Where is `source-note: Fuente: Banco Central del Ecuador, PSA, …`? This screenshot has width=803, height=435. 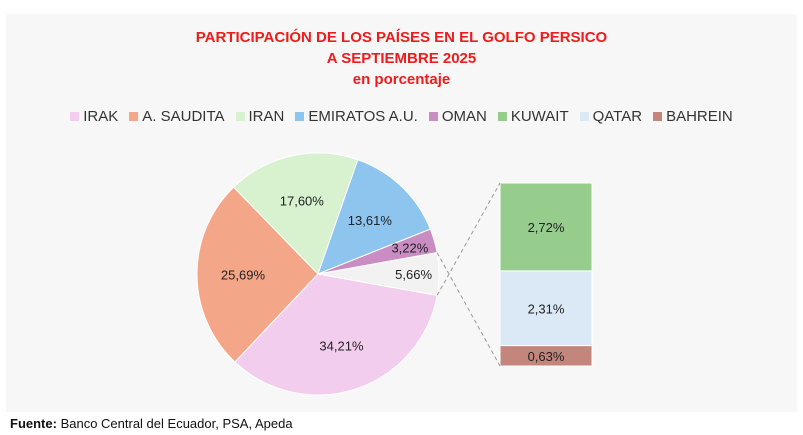
source-note: Fuente: Banco Central del Ecuador, PSA, … is located at coordinates (151, 423).